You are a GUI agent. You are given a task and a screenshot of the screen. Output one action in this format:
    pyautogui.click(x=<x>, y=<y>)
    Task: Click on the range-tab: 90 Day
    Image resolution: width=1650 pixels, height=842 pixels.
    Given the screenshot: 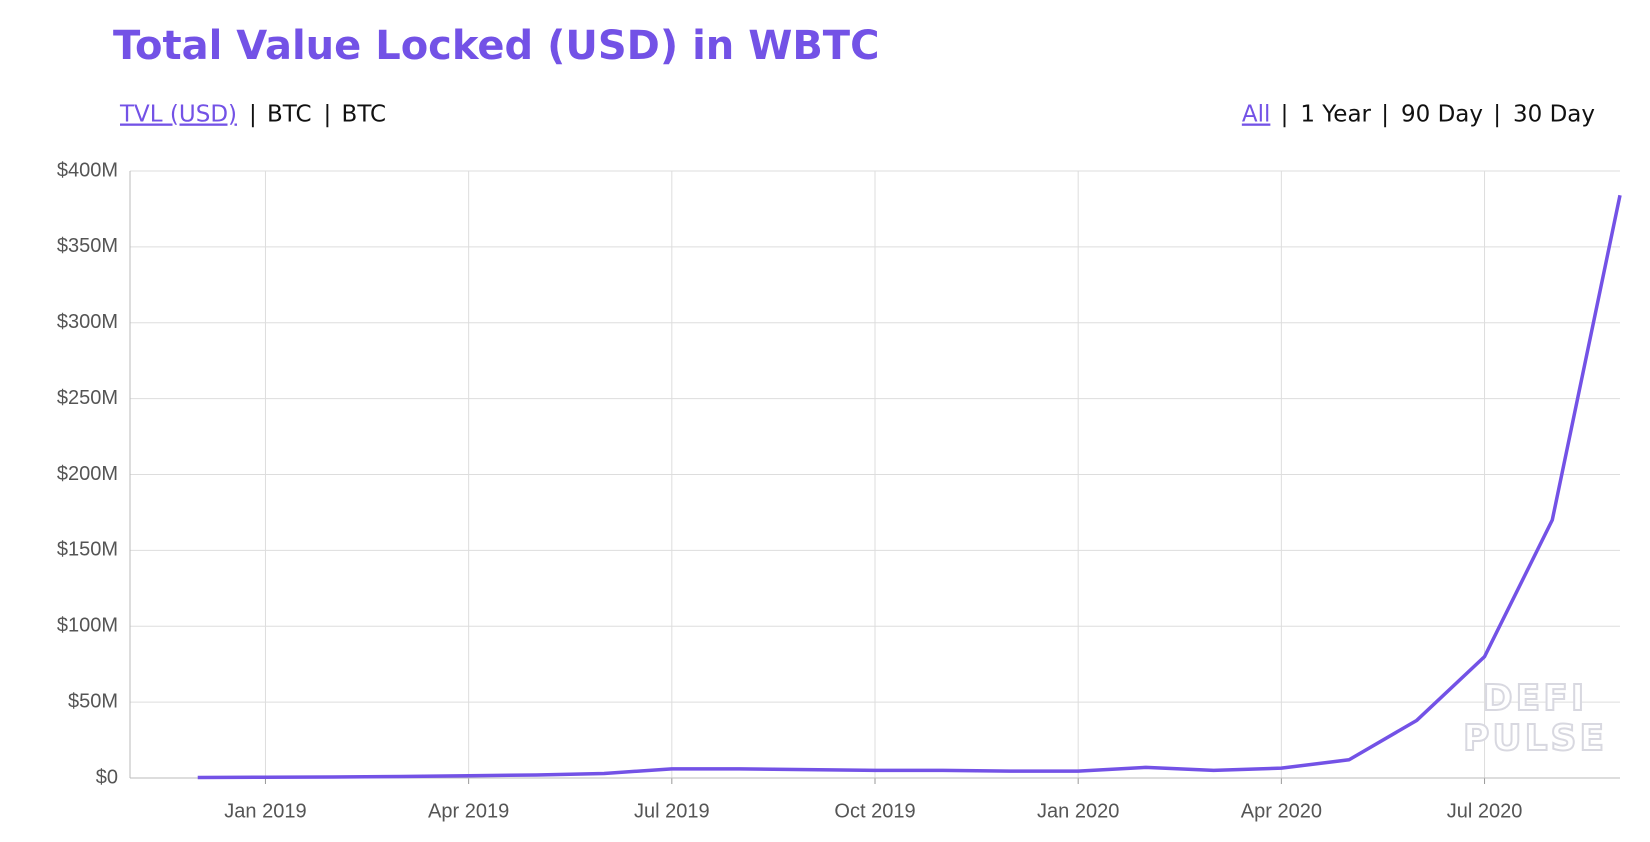 What is the action you would take?
    pyautogui.click(x=1442, y=115)
    